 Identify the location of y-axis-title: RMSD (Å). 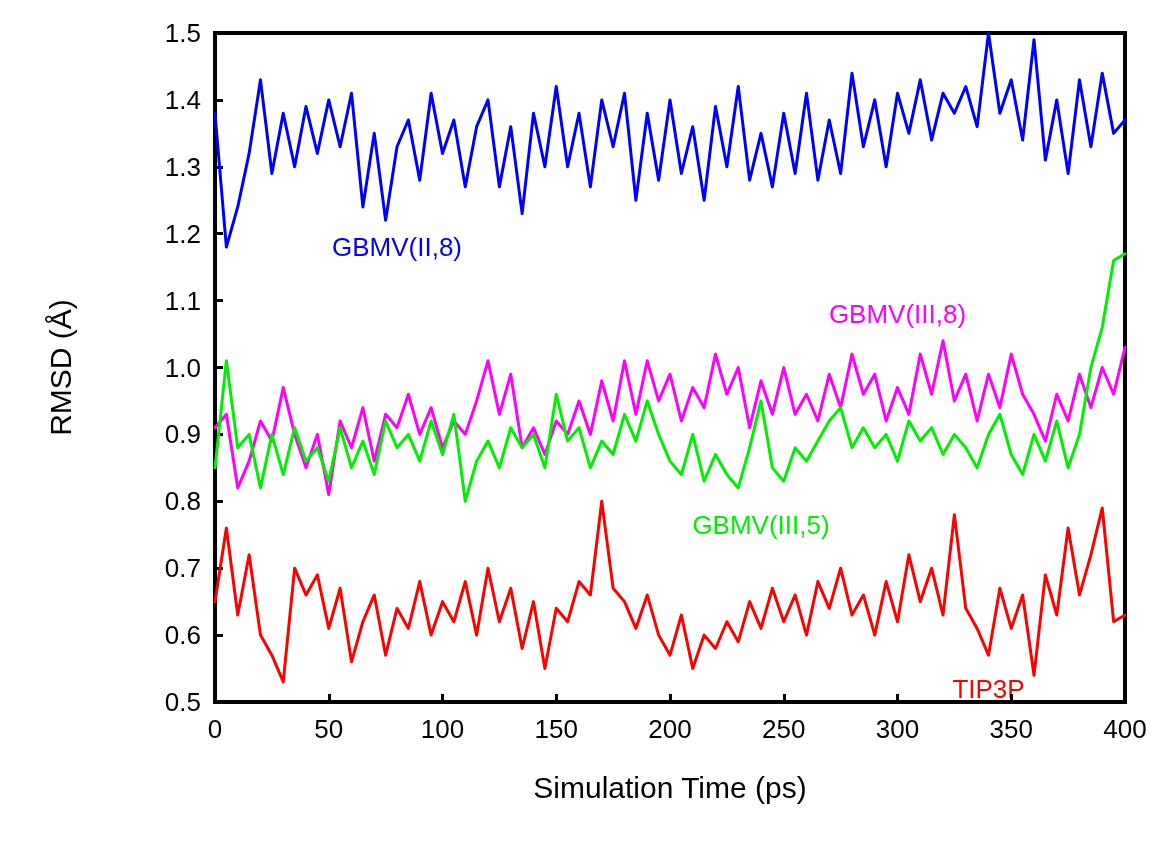
(60, 367).